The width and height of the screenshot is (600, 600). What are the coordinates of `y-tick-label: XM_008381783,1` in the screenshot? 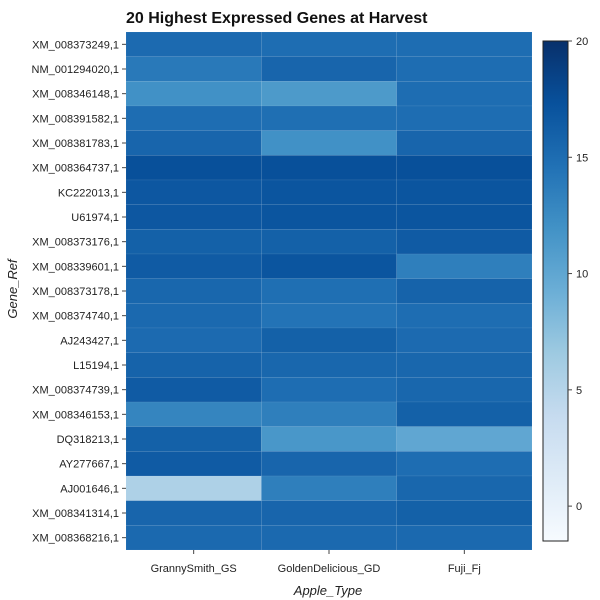 It's located at (75, 144).